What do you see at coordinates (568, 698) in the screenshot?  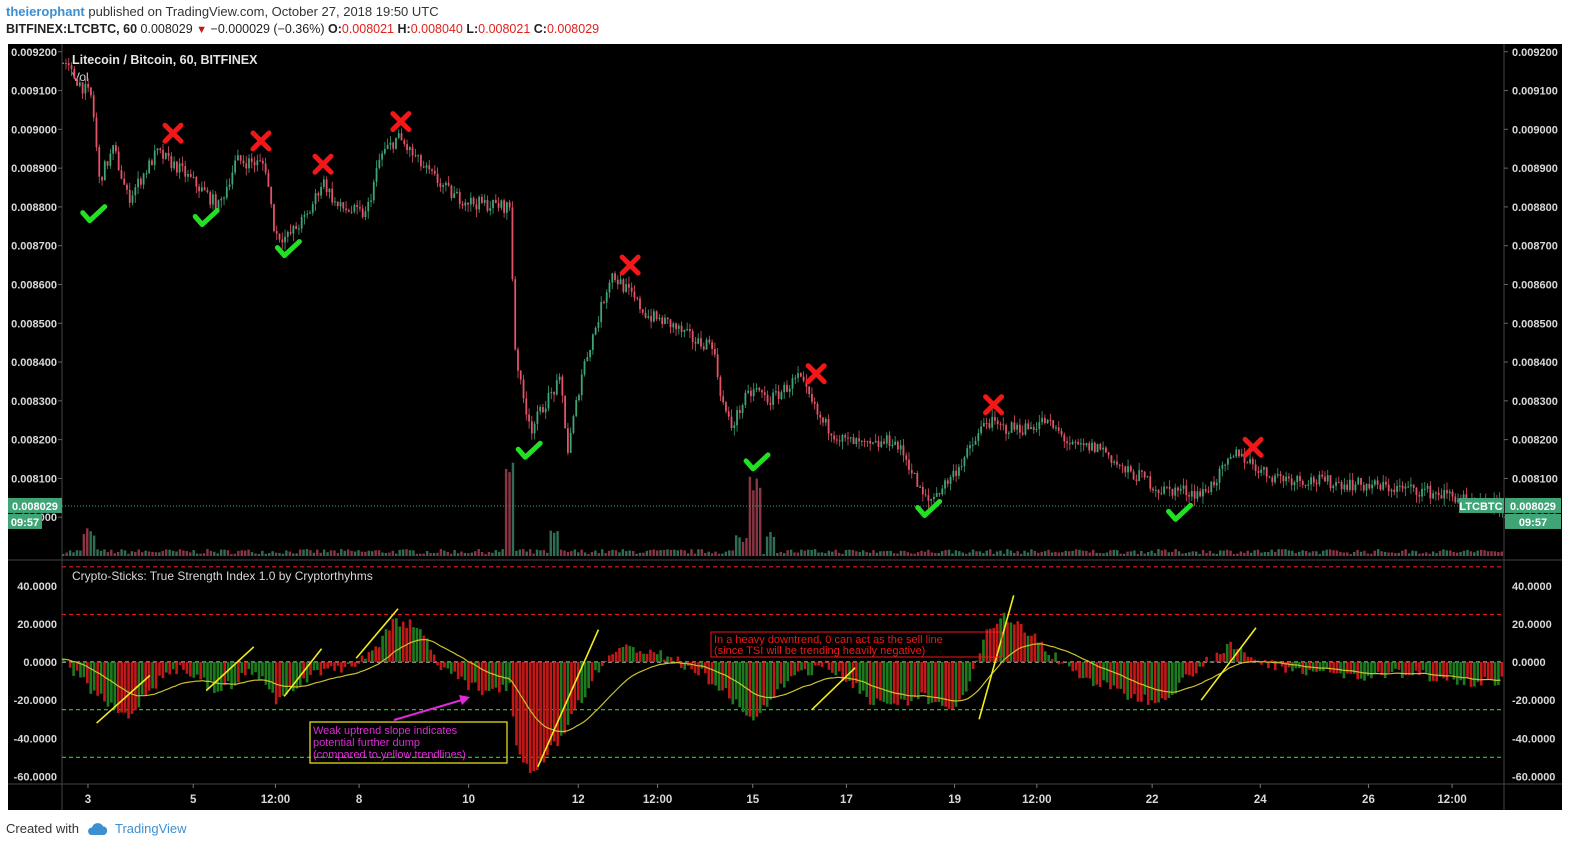 I see `trendline` at bounding box center [568, 698].